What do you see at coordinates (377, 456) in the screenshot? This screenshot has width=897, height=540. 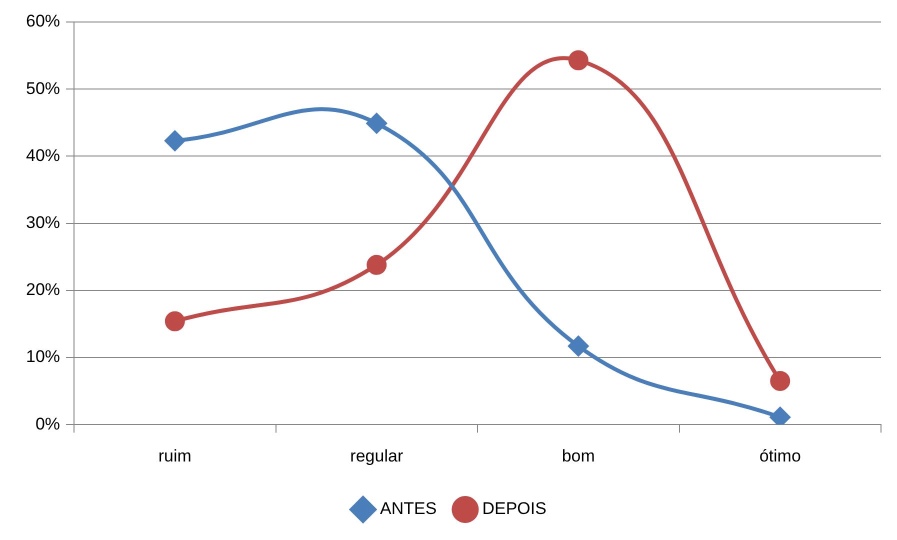 I see `x-tick-label: regular` at bounding box center [377, 456].